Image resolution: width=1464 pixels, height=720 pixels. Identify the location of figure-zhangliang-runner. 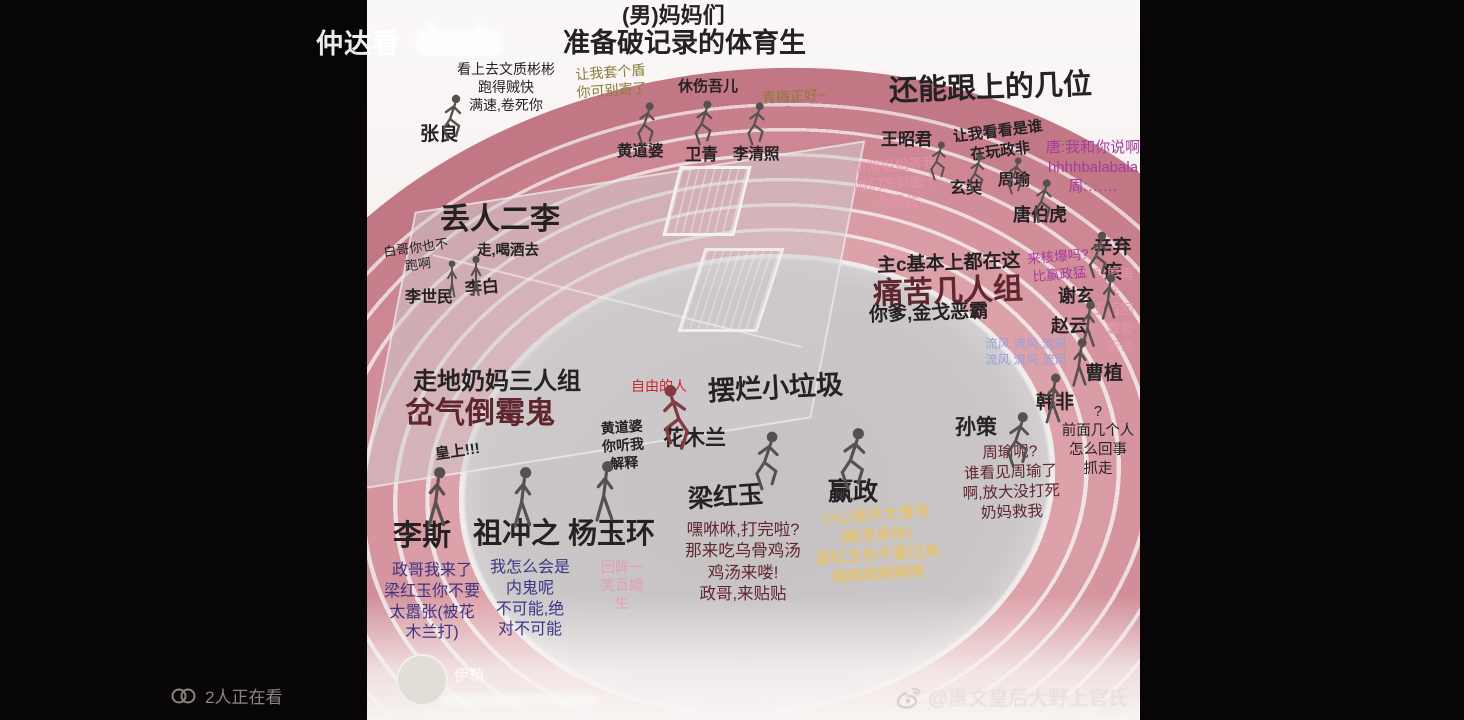
(452, 118).